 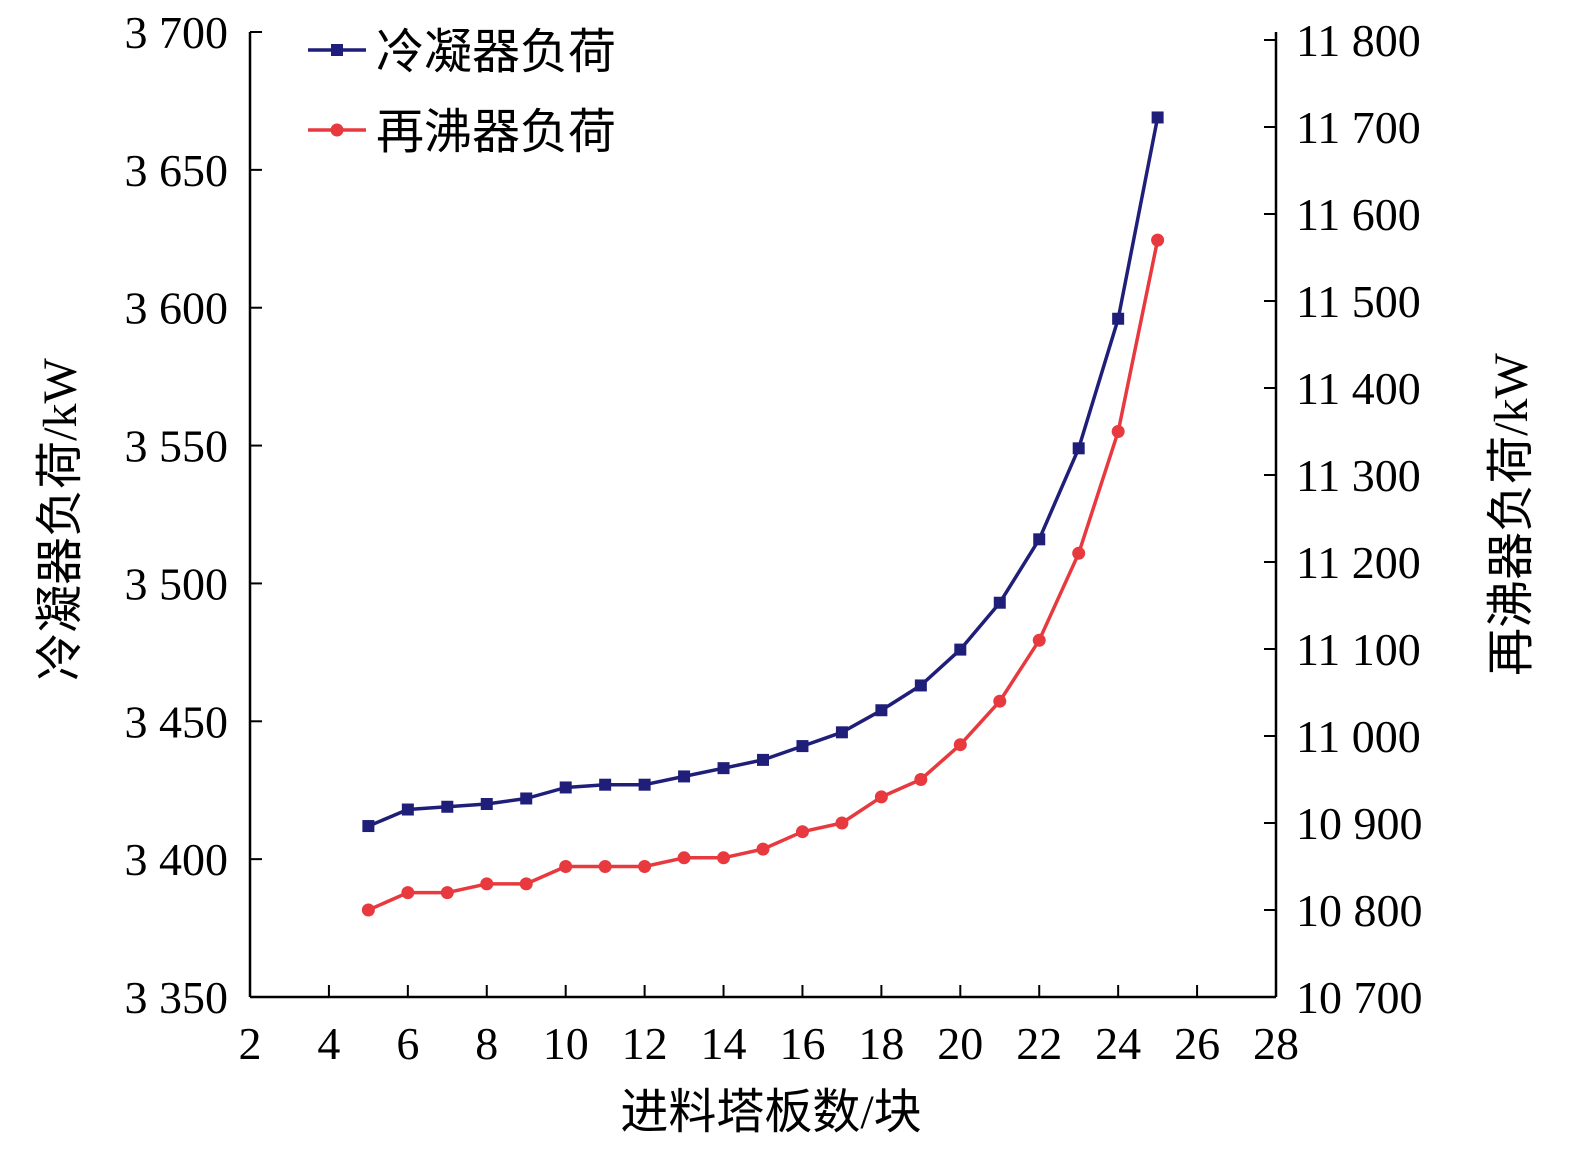 What do you see at coordinates (1358, 388) in the screenshot?
I see `right-y-tick-label: 11 400` at bounding box center [1358, 388].